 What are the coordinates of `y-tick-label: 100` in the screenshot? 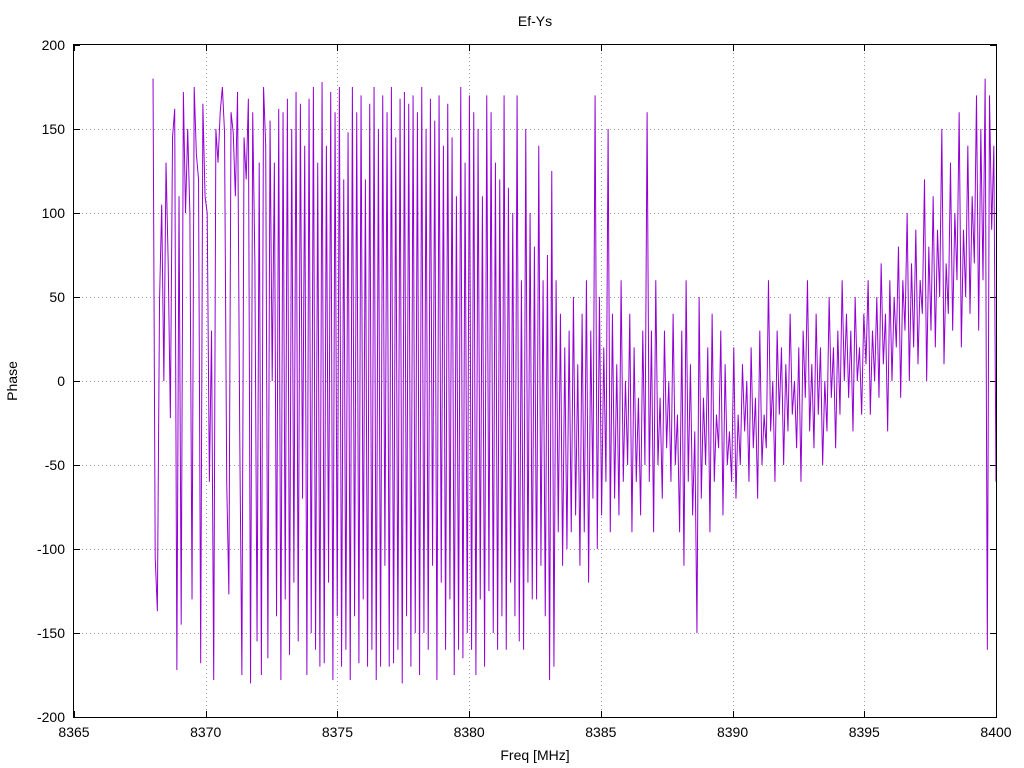 It's located at (54, 213).